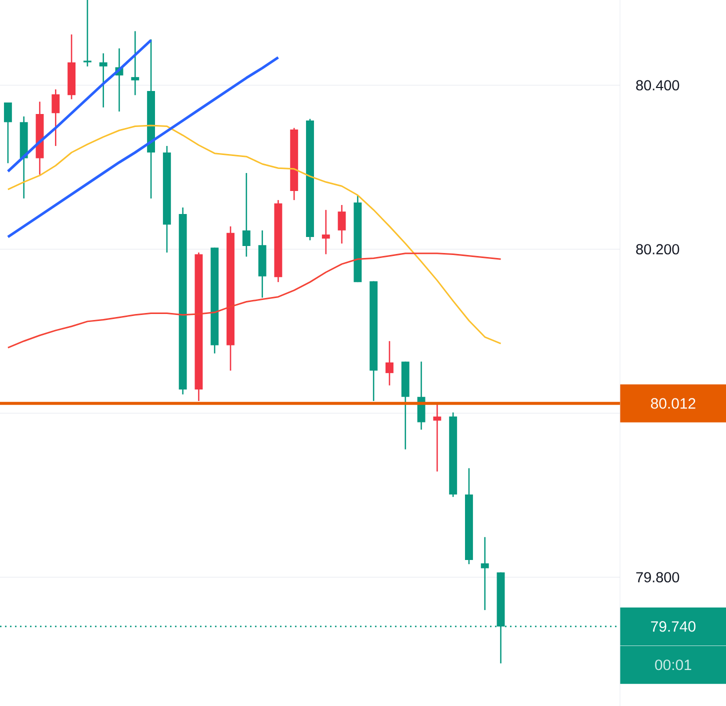  Describe the element at coordinates (658, 577) in the screenshot. I see `y-tick-label: 79.800` at that location.